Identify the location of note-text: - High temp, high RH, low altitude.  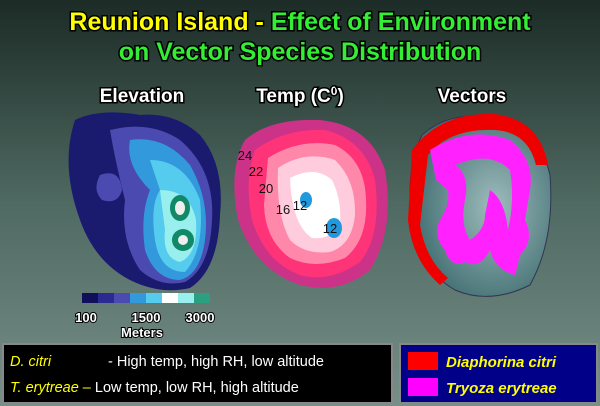
(216, 362).